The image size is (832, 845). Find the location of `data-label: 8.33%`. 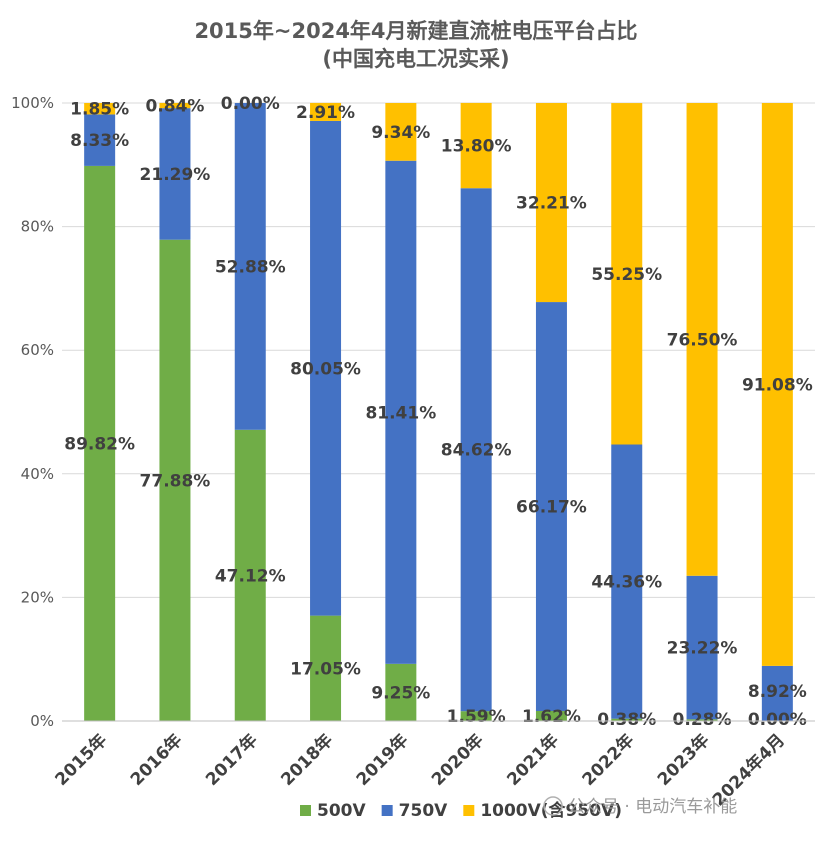

data-label: 8.33% is located at coordinates (99, 141).